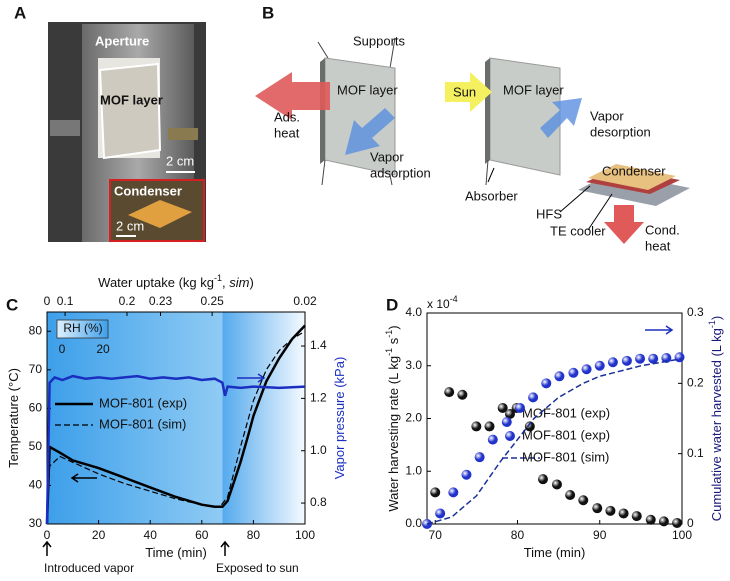  What do you see at coordinates (305, 301) in the screenshot?
I see `x2-tick-label: 0.02` at bounding box center [305, 301].